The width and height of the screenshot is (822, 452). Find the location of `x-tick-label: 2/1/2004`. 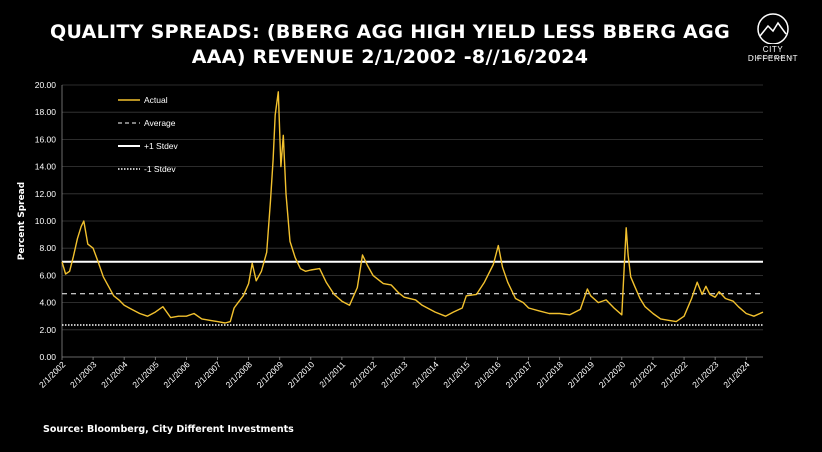

x-tick-label: 2/1/2004 is located at coordinates (114, 374).